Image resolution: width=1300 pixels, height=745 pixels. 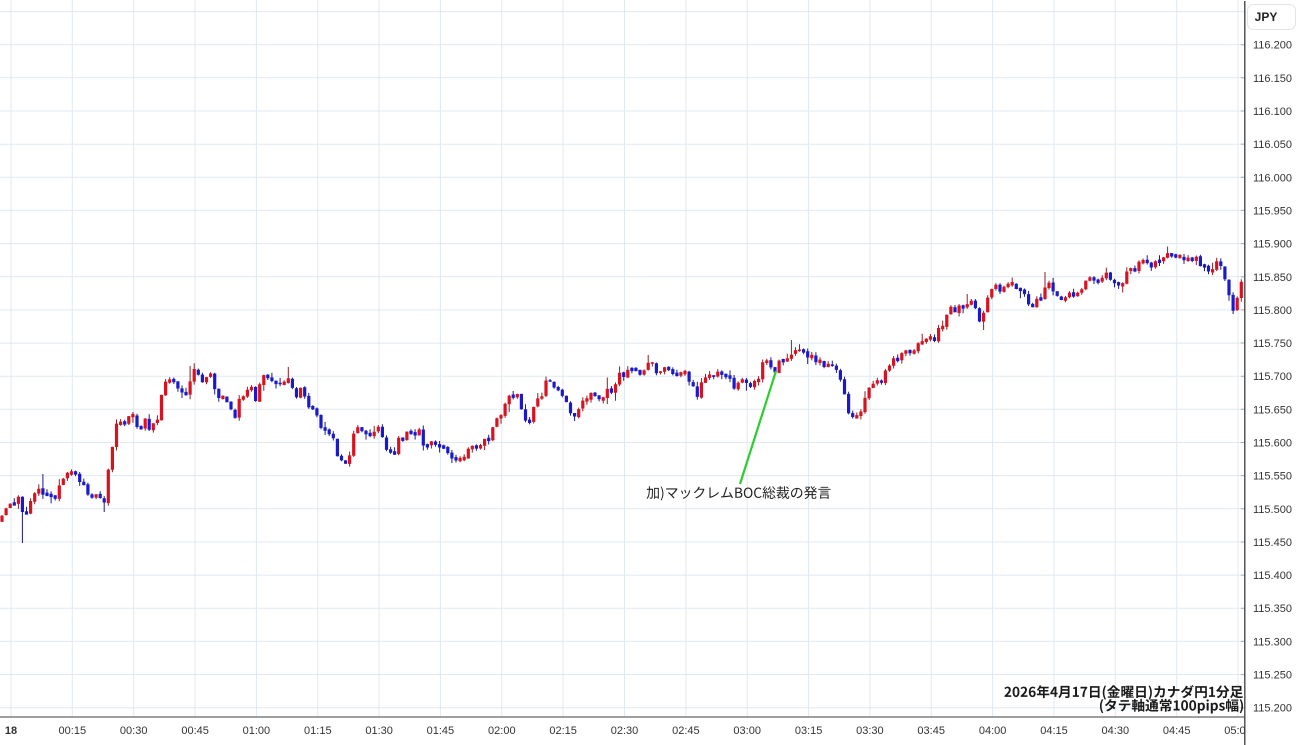 What do you see at coordinates (1272, 178) in the screenshot?
I see `svg-text: 116.000` at bounding box center [1272, 178].